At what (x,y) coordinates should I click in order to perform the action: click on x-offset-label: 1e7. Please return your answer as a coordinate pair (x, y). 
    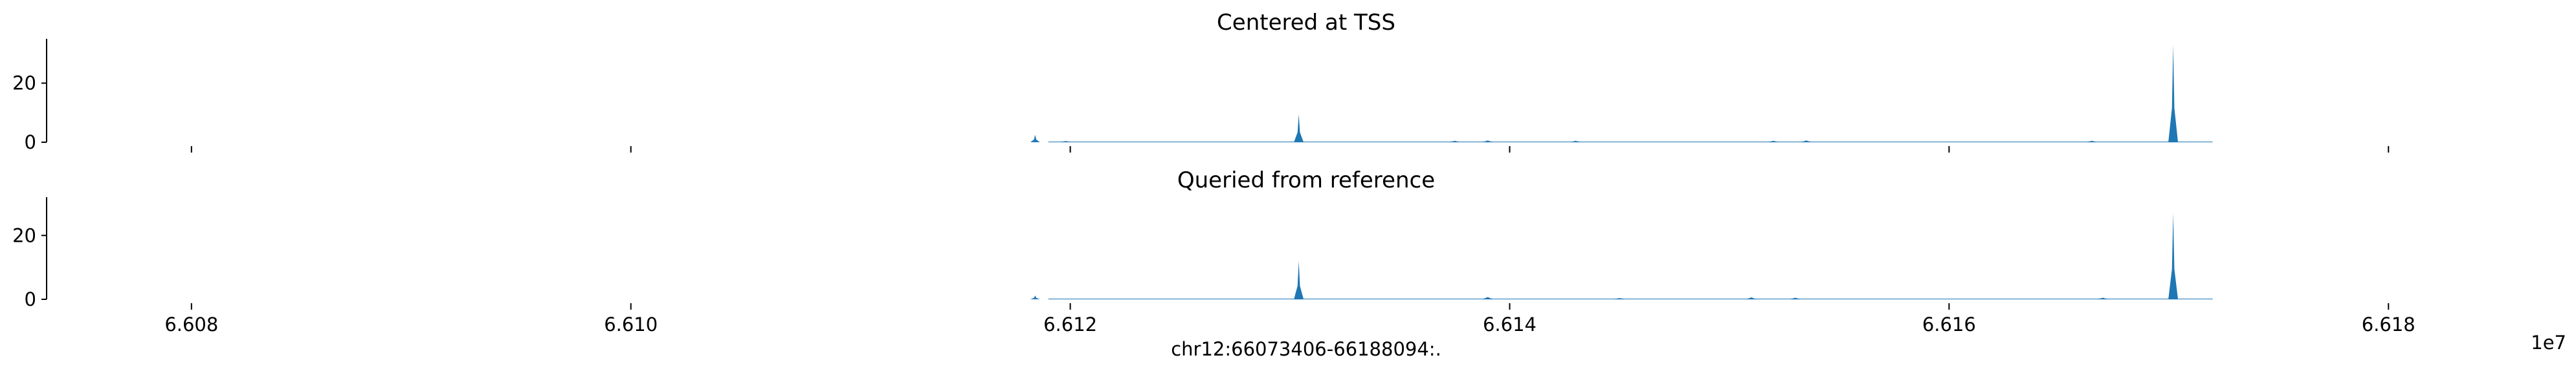
    Looking at the image, I should click on (2548, 343).